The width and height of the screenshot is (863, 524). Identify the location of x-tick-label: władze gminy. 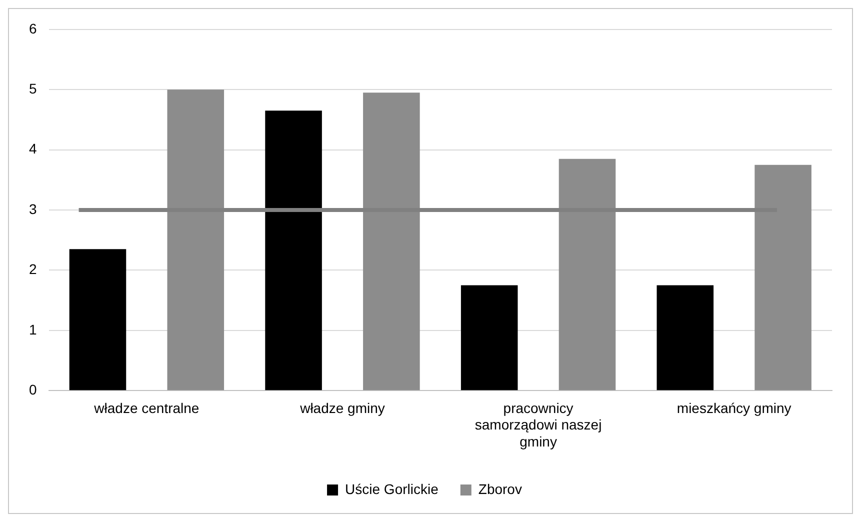
(342, 408).